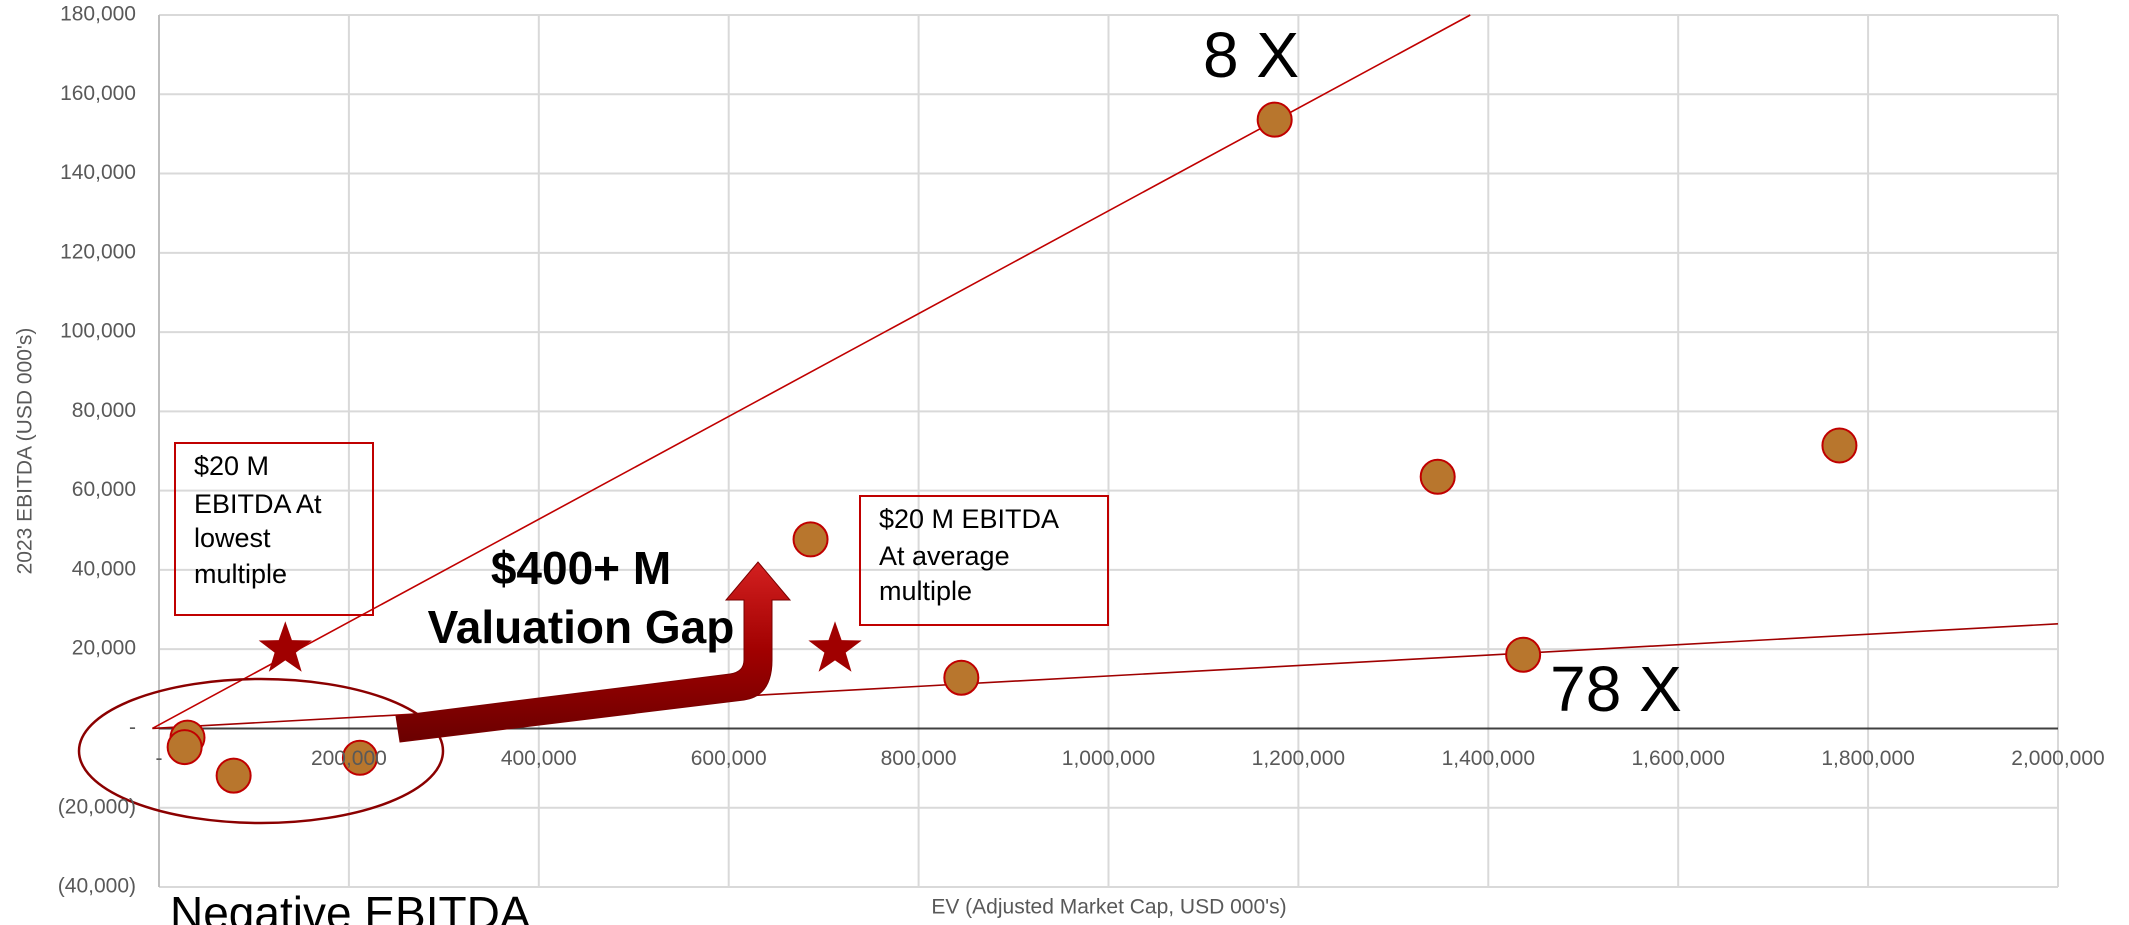 This screenshot has width=2129, height=925. Describe the element at coordinates (729, 758) in the screenshot. I see `x-tick-label: 600,000` at that location.